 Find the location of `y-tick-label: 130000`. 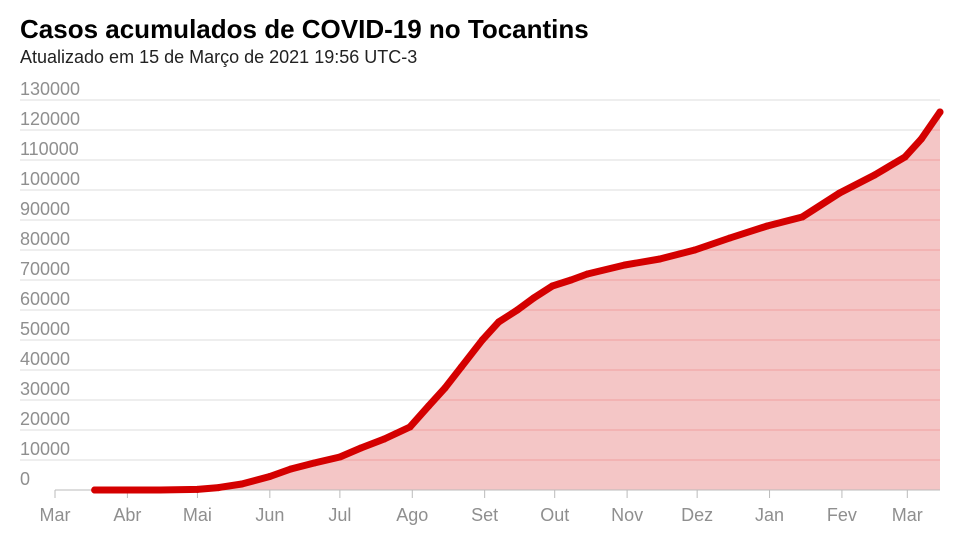

y-tick-label: 130000 is located at coordinates (50, 89).